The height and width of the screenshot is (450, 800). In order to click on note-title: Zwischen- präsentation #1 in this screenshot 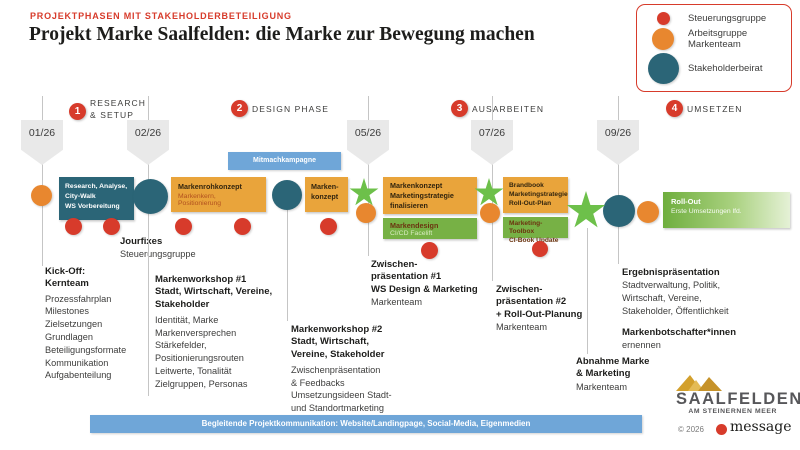, I will do `click(406, 271)`.